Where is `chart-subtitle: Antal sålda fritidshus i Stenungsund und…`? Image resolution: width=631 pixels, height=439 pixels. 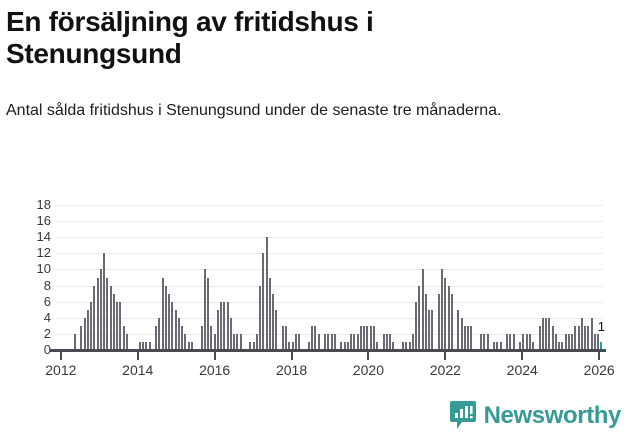
chart-subtitle: Antal sålda fritidshus i Stenungsund und… is located at coordinates (254, 110).